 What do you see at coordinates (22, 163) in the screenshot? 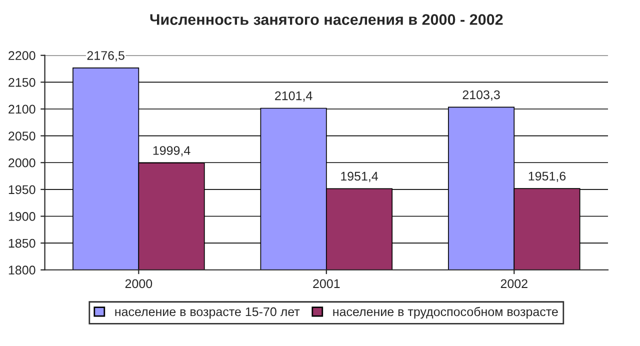
I see `y-tick-label: 2000` at bounding box center [22, 163].